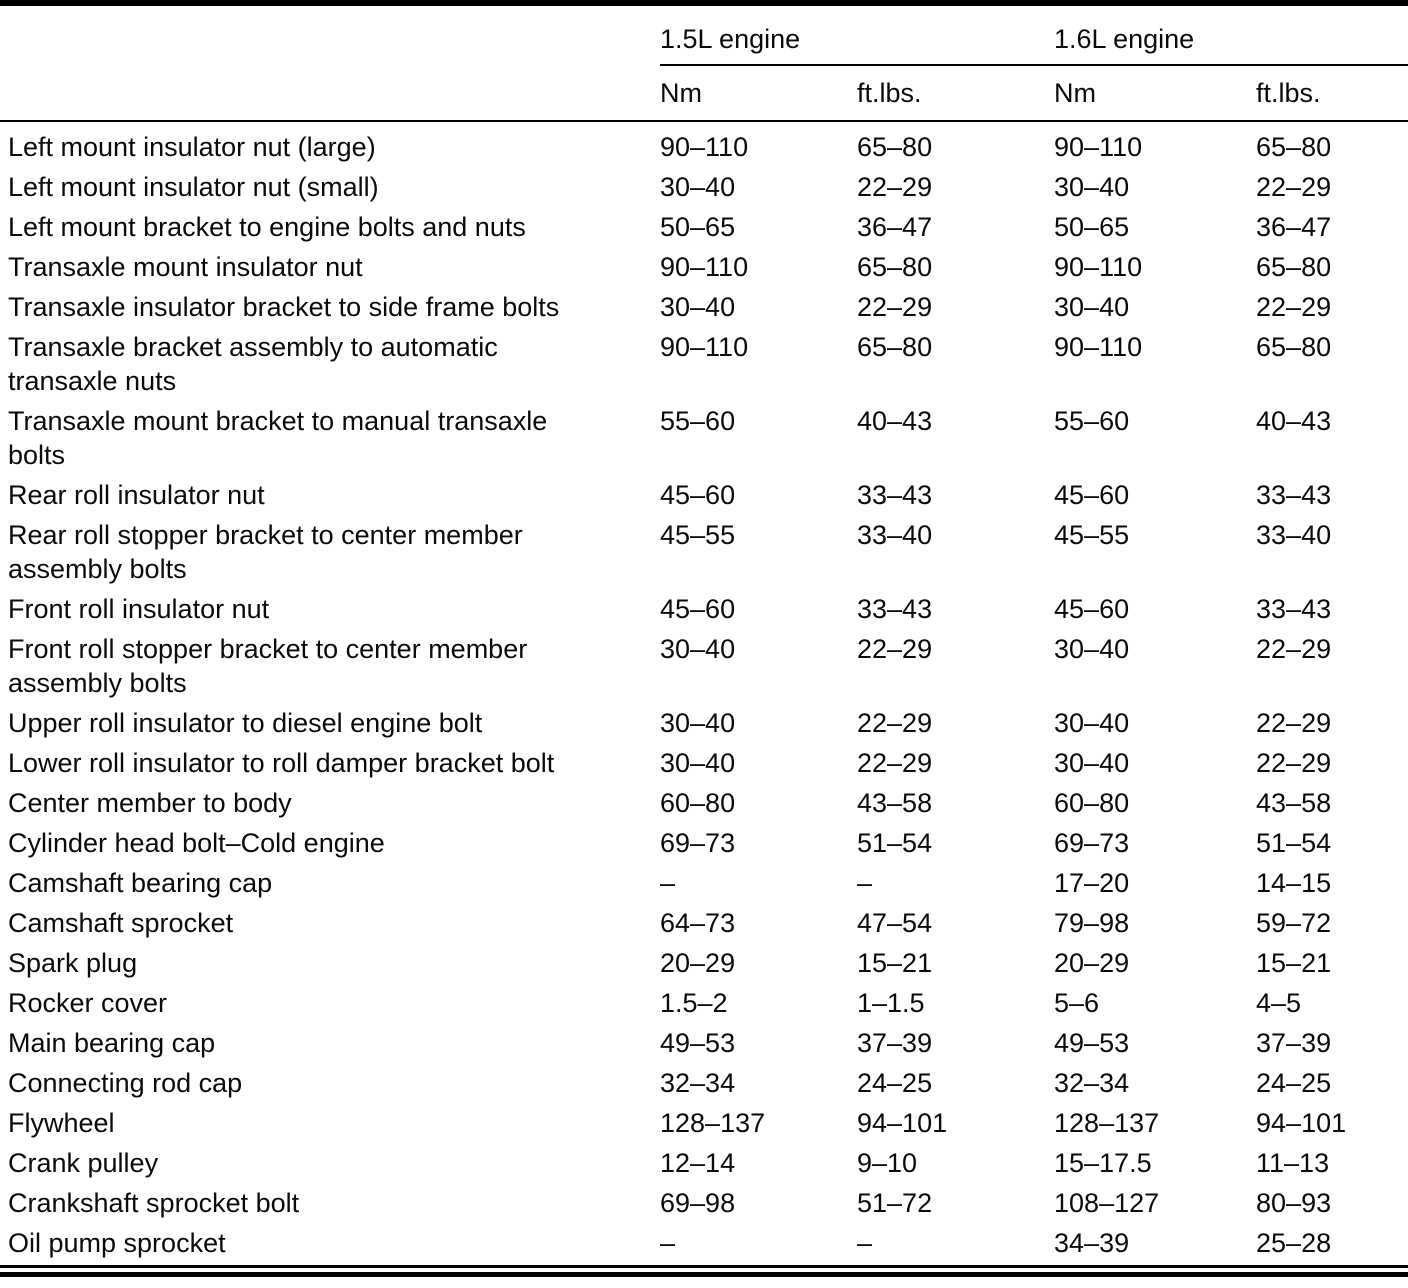 Image resolution: width=1408 pixels, height=1288 pixels. What do you see at coordinates (698, 1163) in the screenshot?
I see `torque-value: 12–14` at bounding box center [698, 1163].